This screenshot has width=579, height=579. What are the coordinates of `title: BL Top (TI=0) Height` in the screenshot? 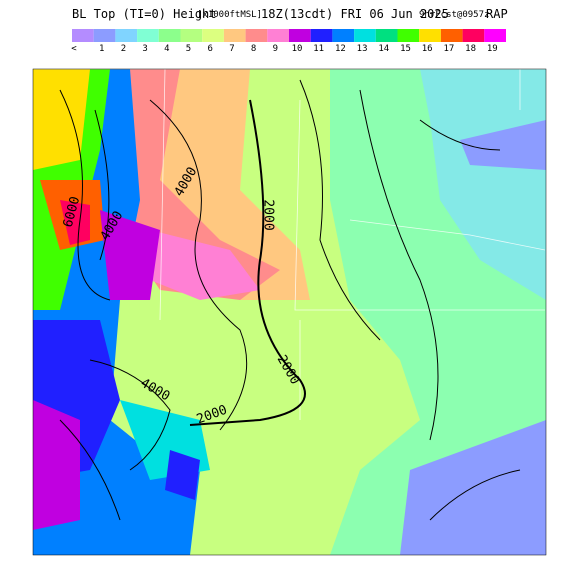 It's located at (144, 14).